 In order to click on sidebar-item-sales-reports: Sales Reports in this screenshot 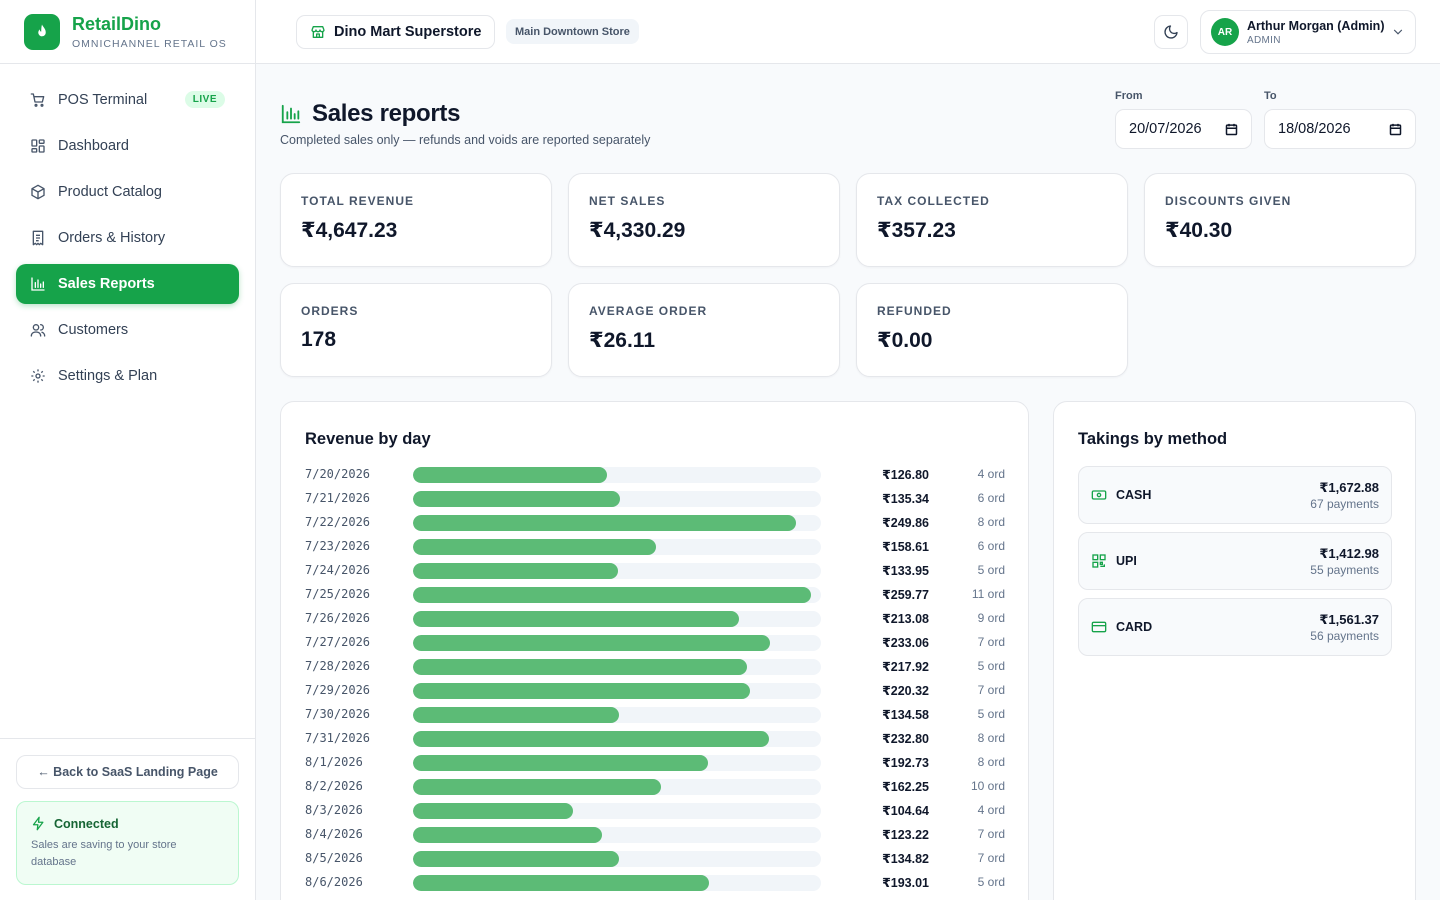, I will do `click(127, 284)`.